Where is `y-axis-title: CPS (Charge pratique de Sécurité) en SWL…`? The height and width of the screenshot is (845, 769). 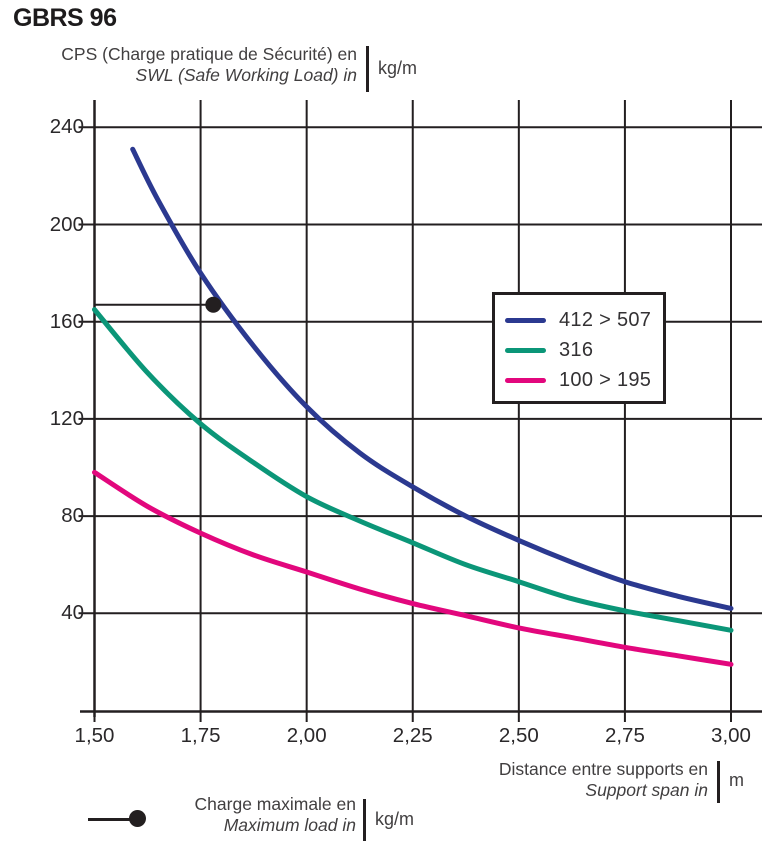 y-axis-title: CPS (Charge pratique de Sécurité) en SWL… is located at coordinates (178, 65).